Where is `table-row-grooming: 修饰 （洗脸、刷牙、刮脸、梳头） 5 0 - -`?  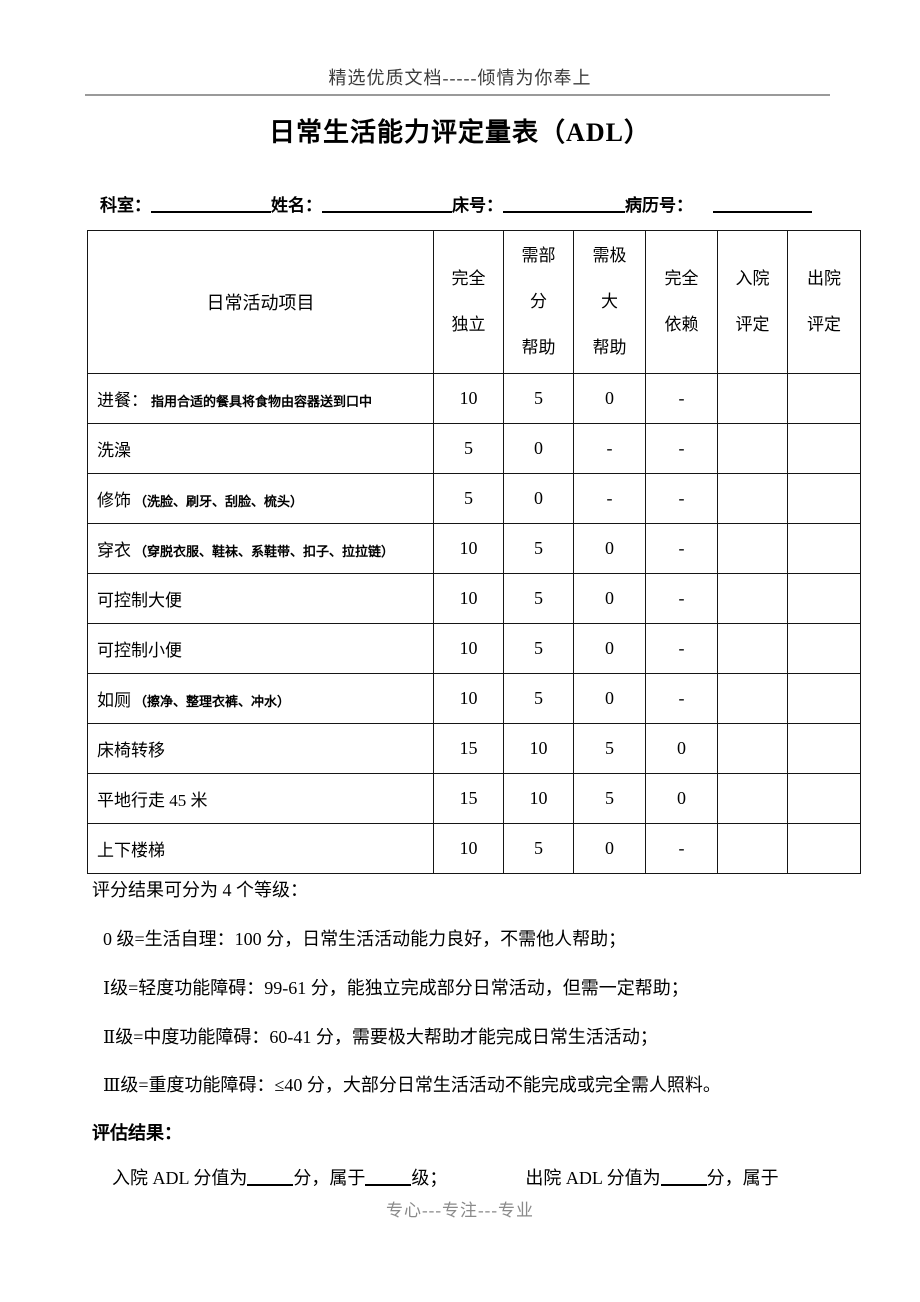 table-row-grooming: 修饰 （洗脸、刷牙、刮脸、梳头） 5 0 - - is located at coordinates (474, 498).